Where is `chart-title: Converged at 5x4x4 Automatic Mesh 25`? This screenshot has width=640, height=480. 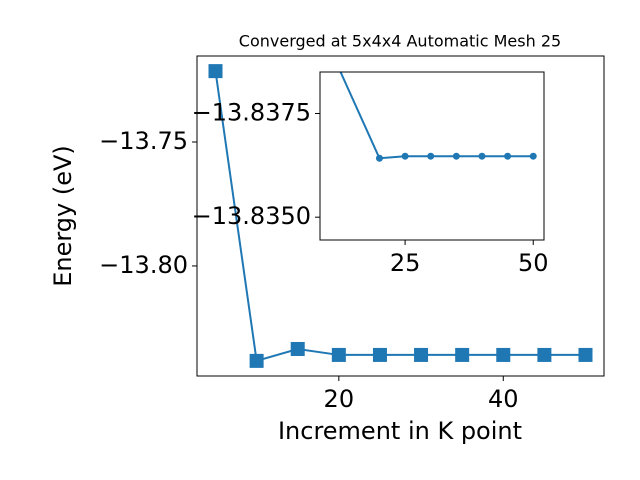
chart-title: Converged at 5x4x4 Automatic Mesh 25 is located at coordinates (400, 41).